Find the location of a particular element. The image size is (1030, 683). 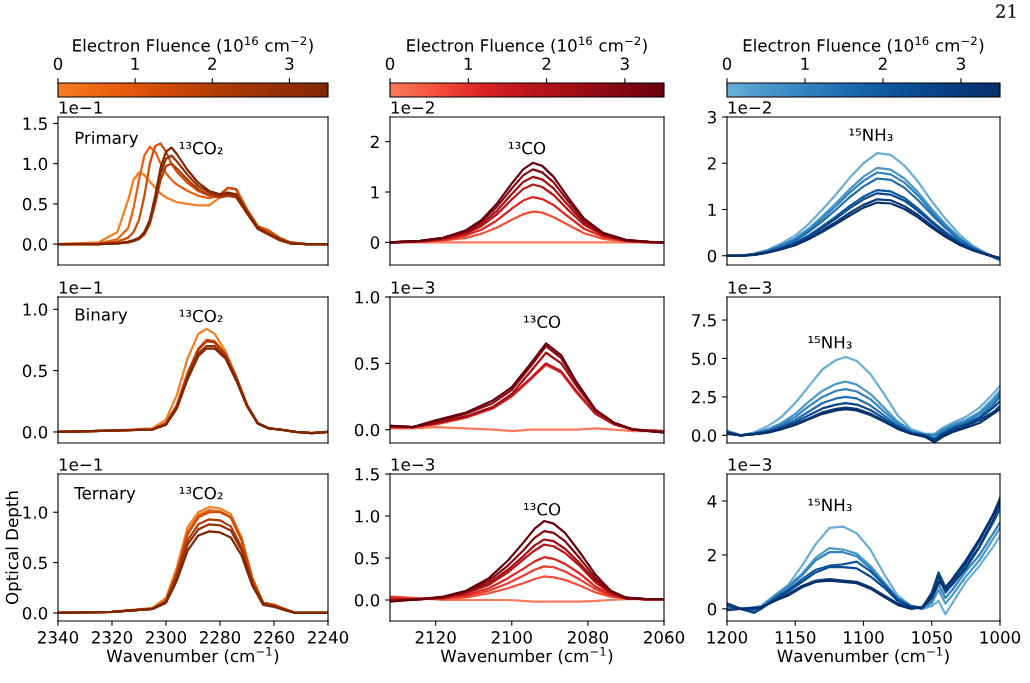

x-tick-label: 2120 is located at coordinates (435, 637).